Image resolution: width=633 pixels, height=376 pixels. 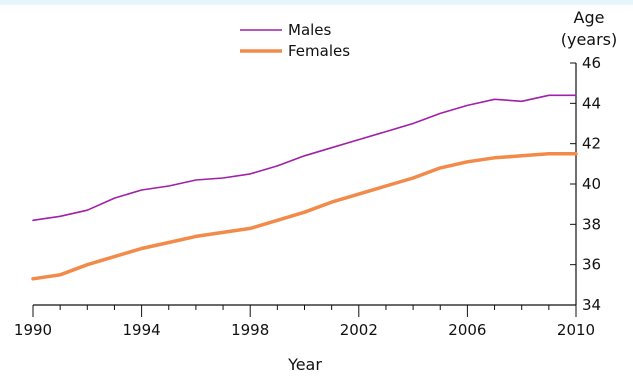 What do you see at coordinates (591, 103) in the screenshot?
I see `y-tick-label: 44` at bounding box center [591, 103].